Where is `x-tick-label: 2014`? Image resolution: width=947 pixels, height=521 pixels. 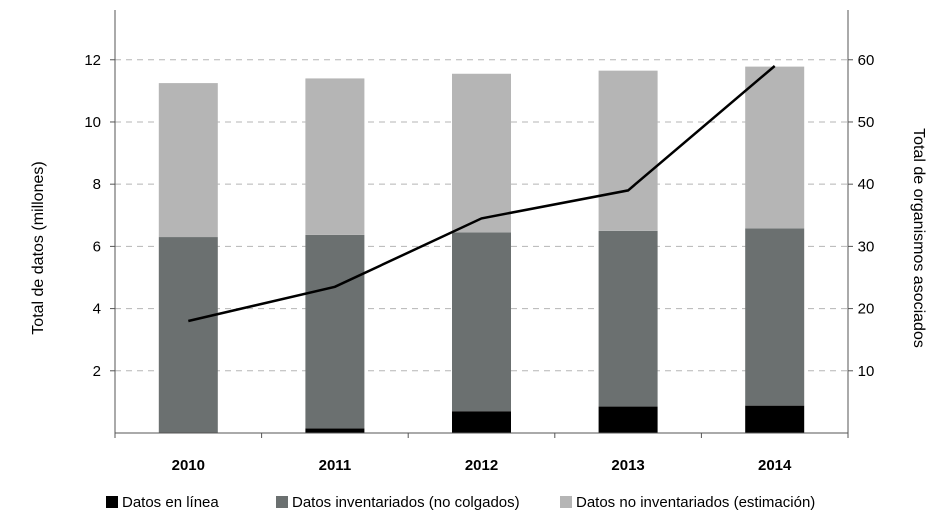
x-tick-label: 2014 is located at coordinates (775, 465).